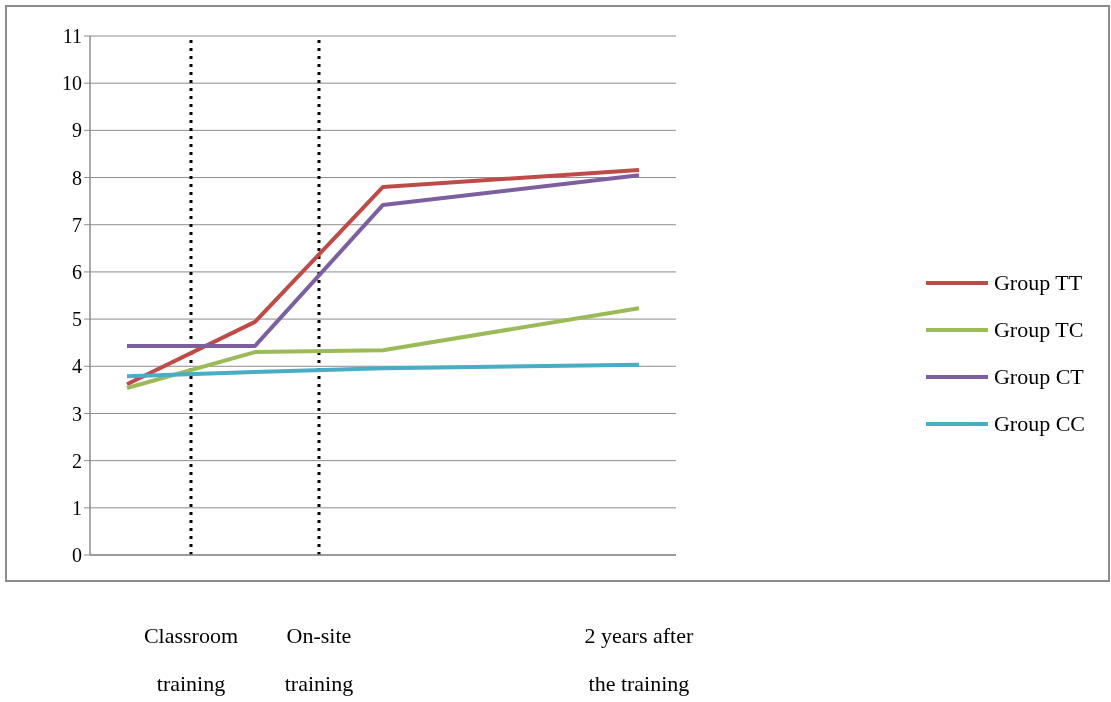  Describe the element at coordinates (77, 224) in the screenshot. I see `y-tick-label: 7` at that location.